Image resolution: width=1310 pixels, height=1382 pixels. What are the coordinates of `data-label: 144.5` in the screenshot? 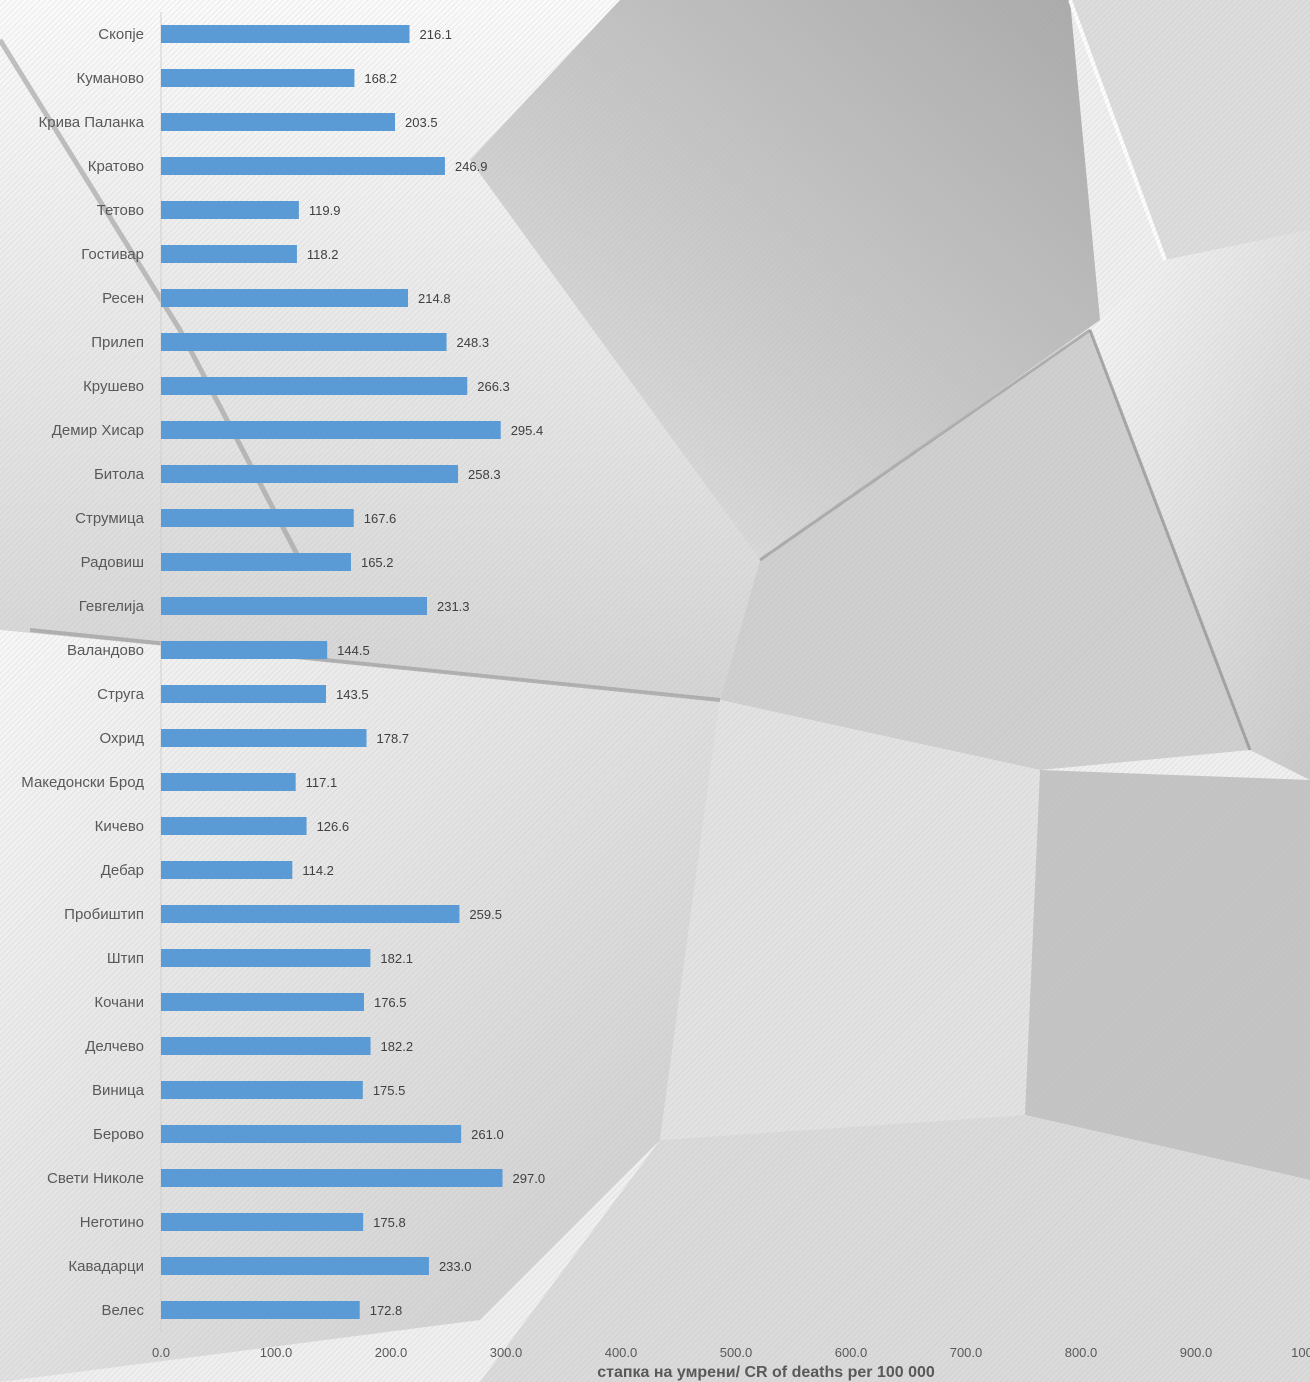 It's located at (353, 650).